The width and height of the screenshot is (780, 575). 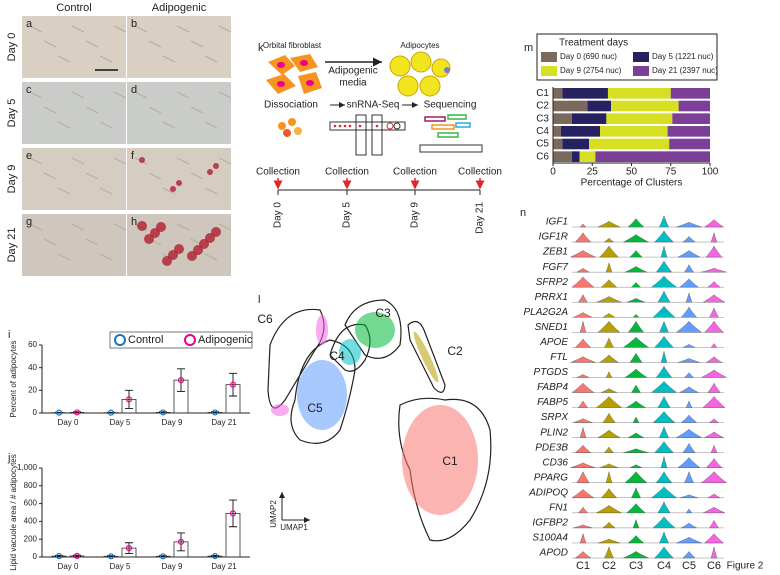 I want to click on x-axis-label: Percentage of Clusters, so click(x=632, y=183).